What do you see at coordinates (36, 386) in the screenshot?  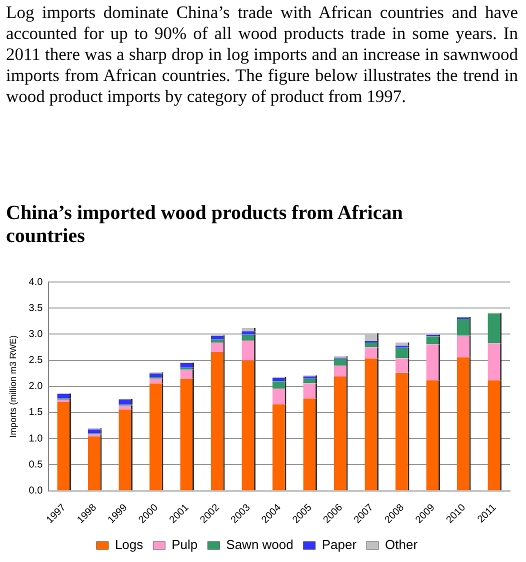 I see `y-tick-label: 2.0` at bounding box center [36, 386].